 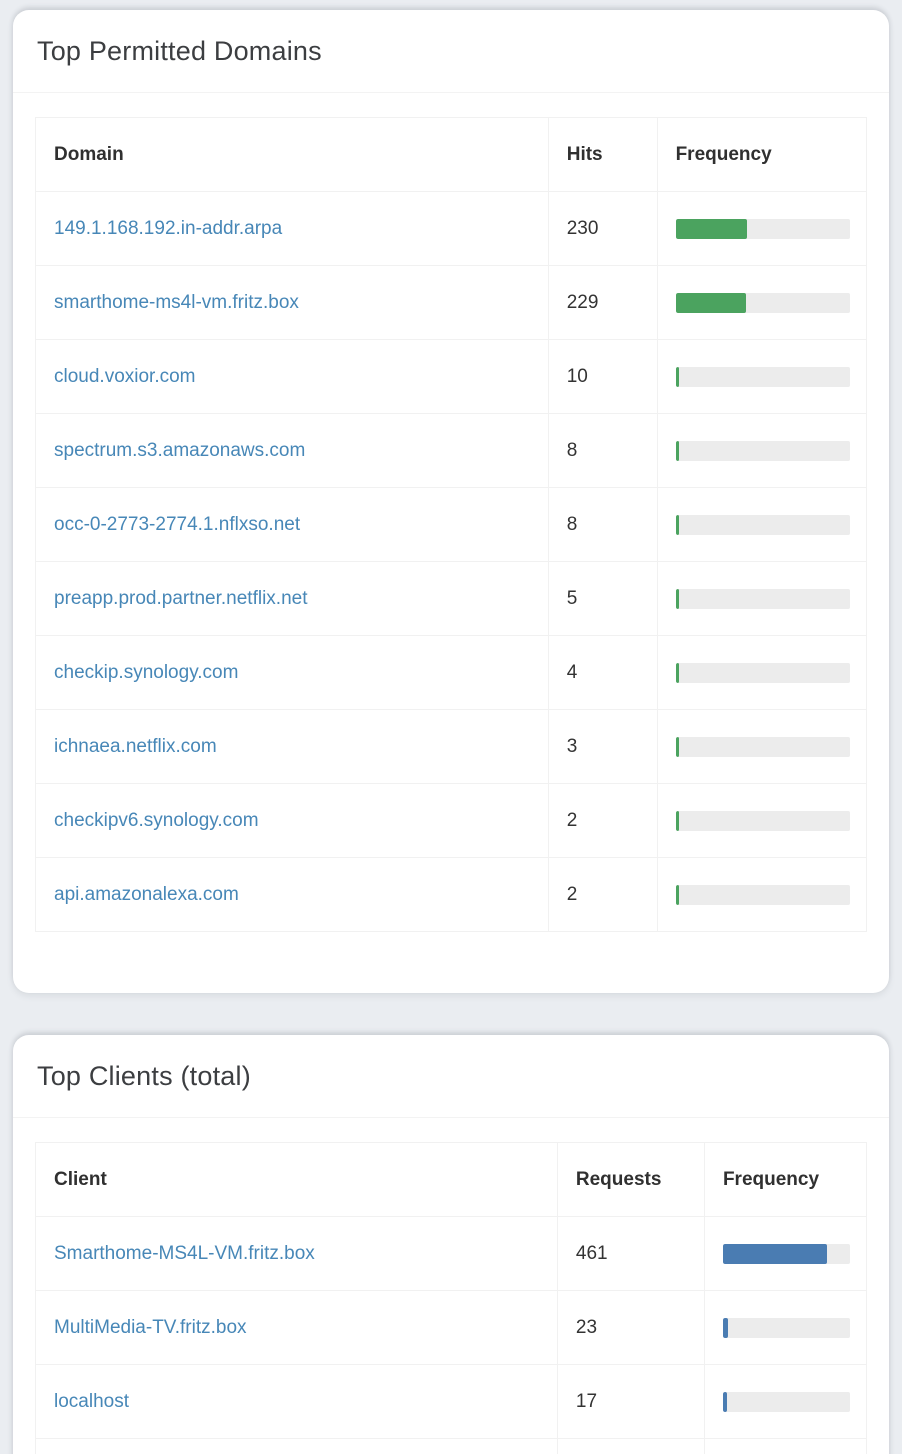 I want to click on table-row: occ-0-2773-2774.1.nflxso.net 8, so click(x=451, y=524).